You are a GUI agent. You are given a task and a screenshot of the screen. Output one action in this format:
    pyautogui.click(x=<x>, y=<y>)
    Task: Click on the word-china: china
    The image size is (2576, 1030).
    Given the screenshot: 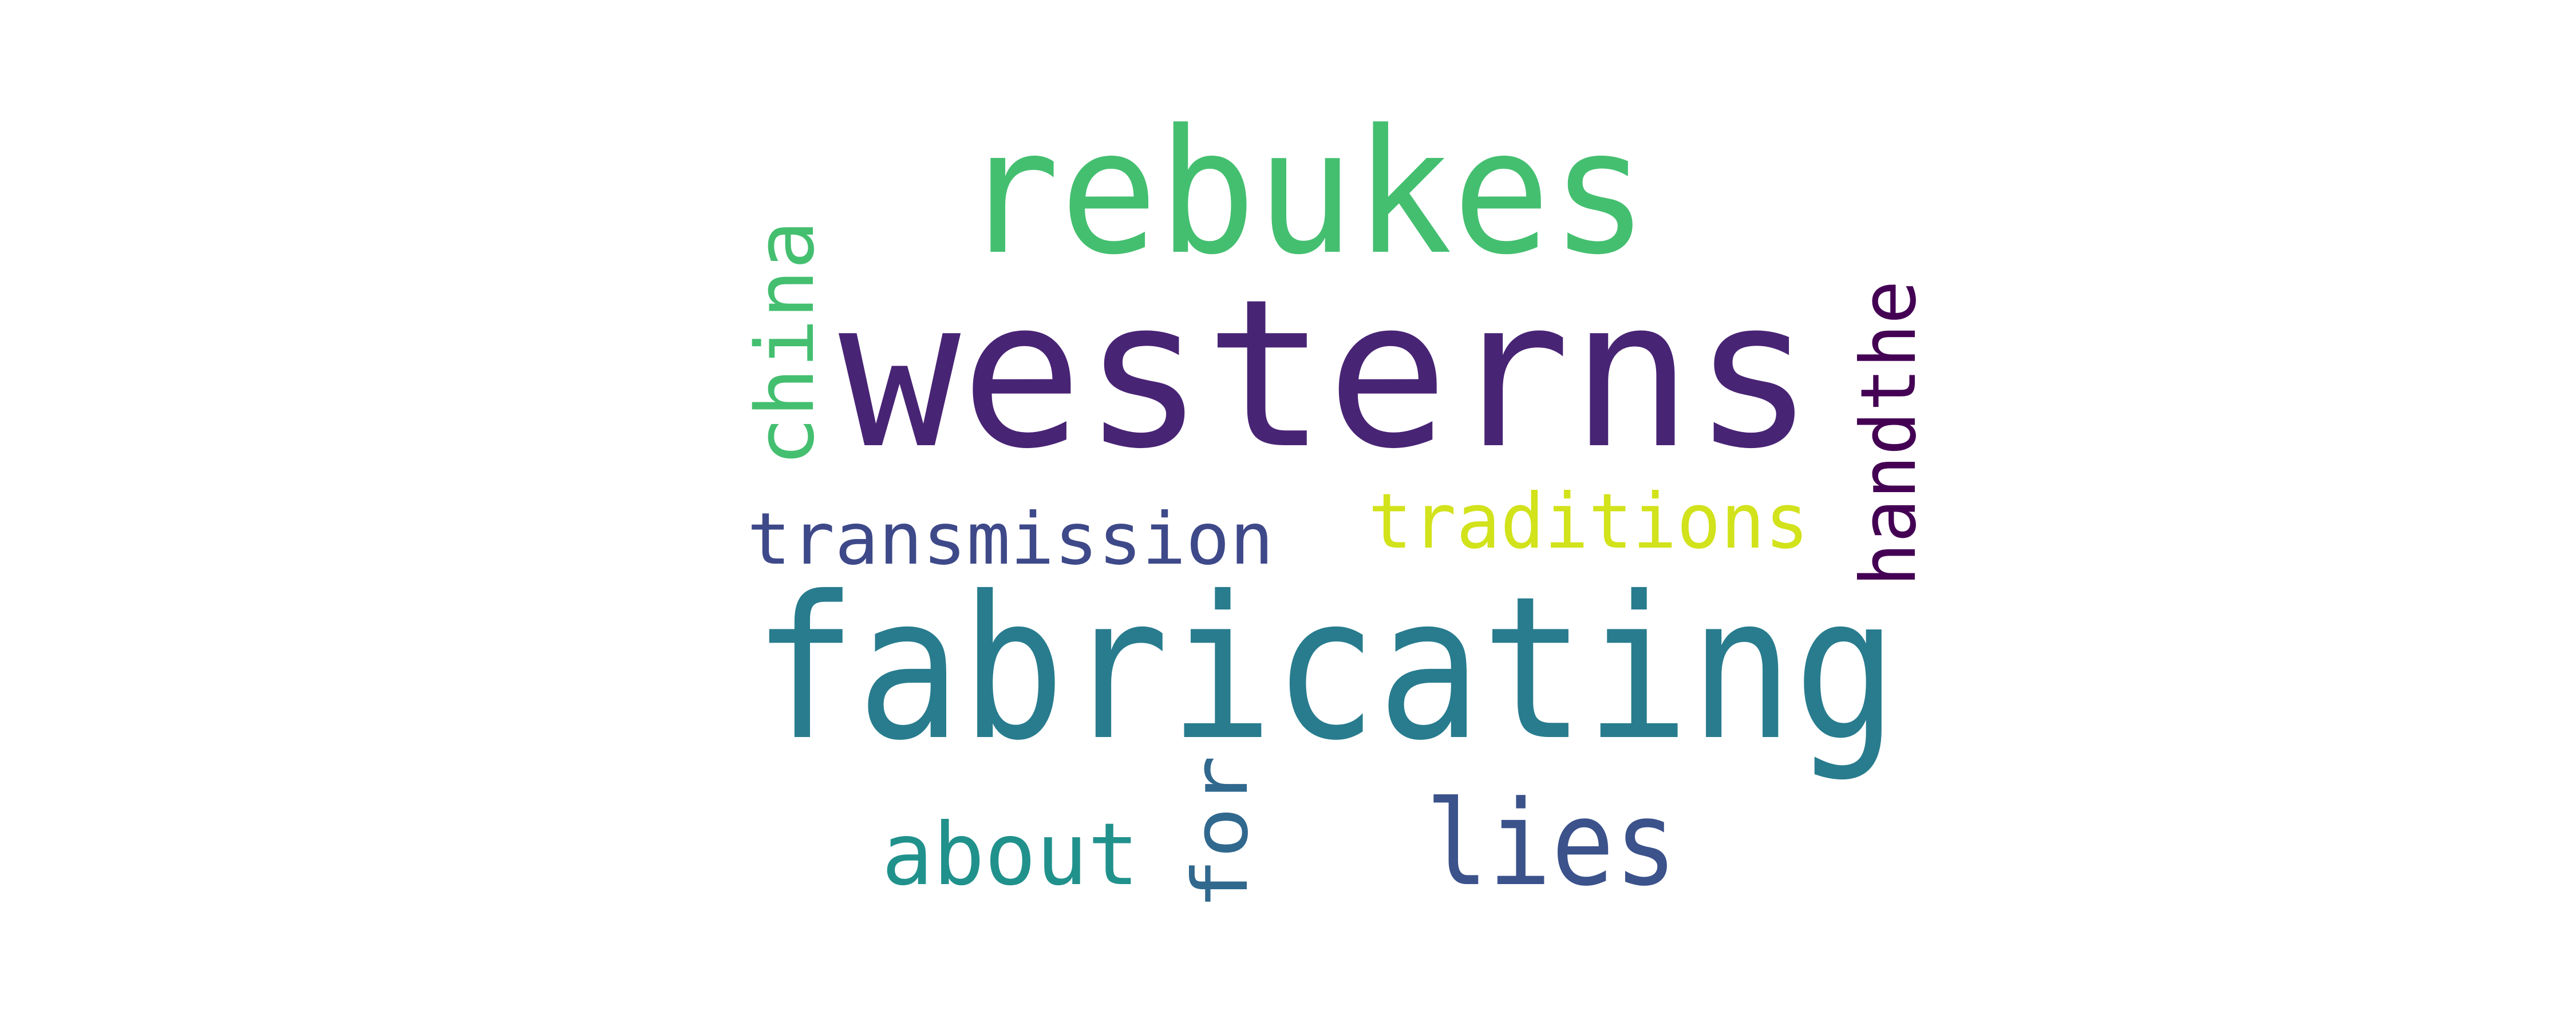 What is the action you would take?
    pyautogui.click(x=785, y=343)
    